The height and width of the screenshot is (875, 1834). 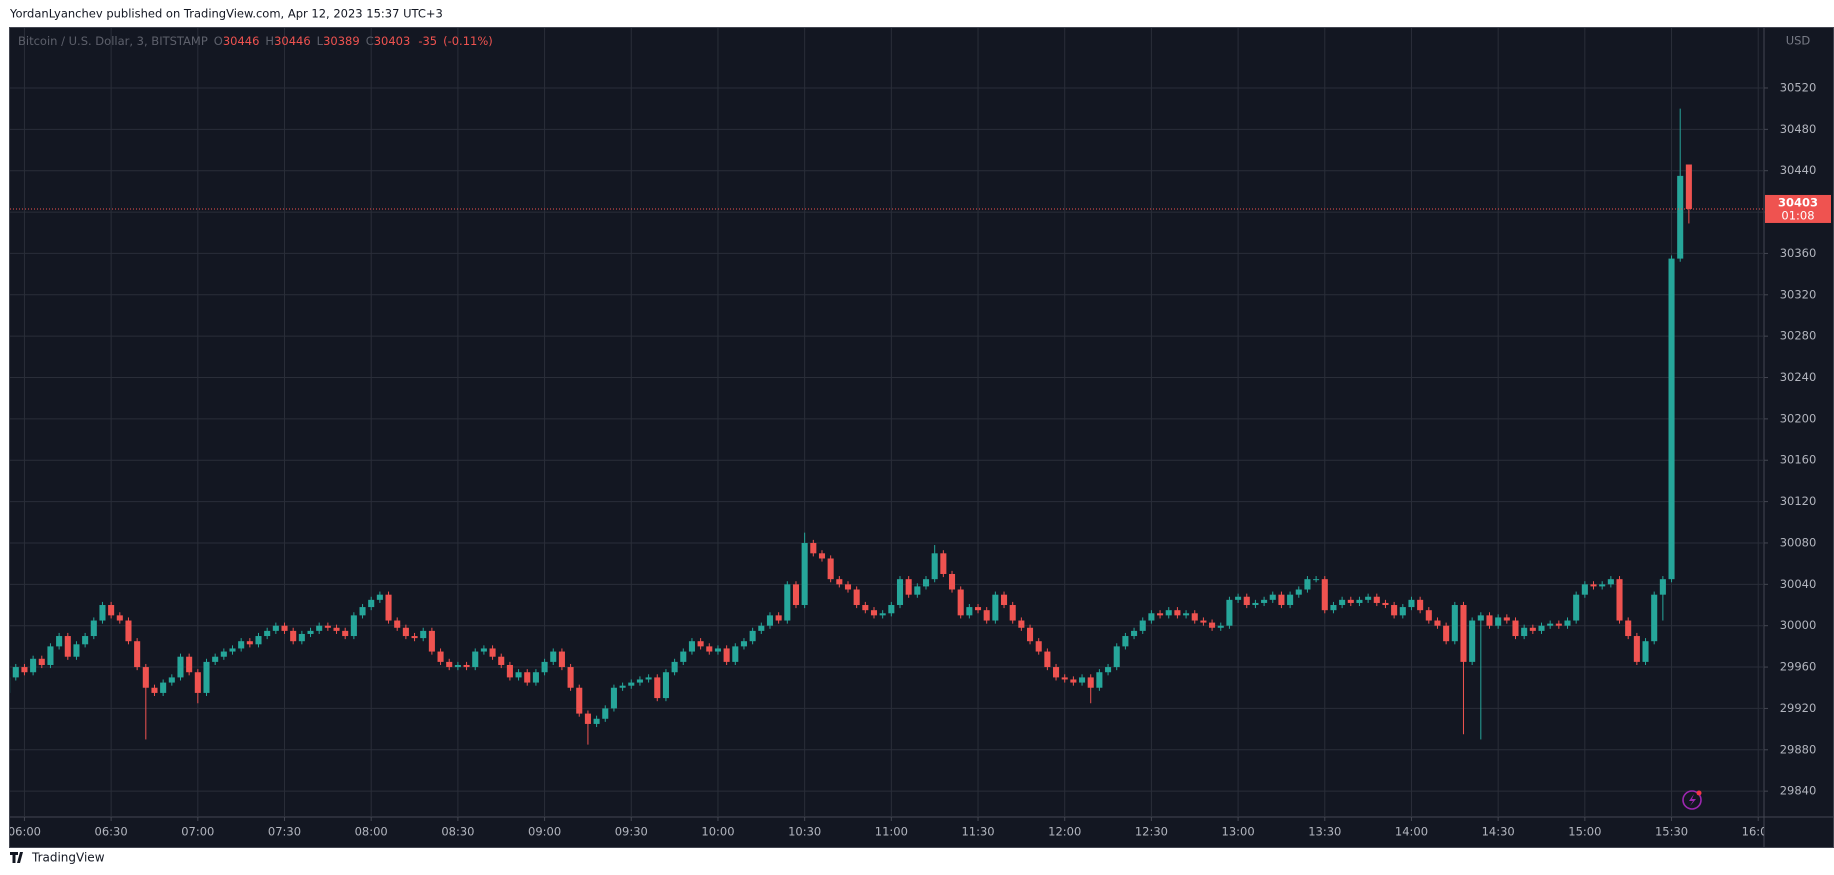 What do you see at coordinates (269, 41) in the screenshot?
I see `high-prefix: H` at bounding box center [269, 41].